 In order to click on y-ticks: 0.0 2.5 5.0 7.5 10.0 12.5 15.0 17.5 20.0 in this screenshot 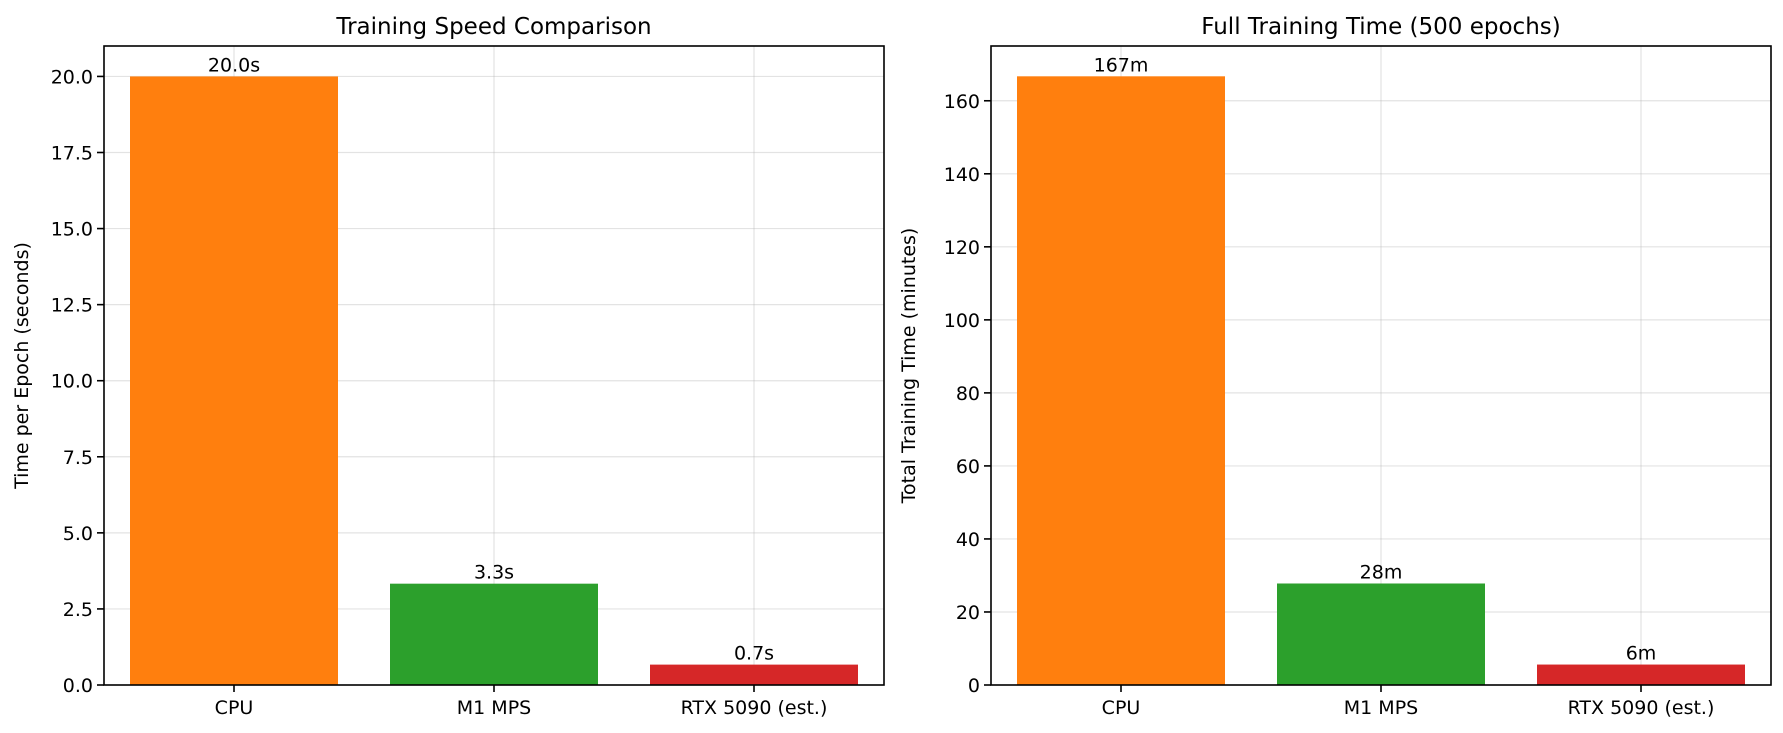, I will do `click(77, 381)`.